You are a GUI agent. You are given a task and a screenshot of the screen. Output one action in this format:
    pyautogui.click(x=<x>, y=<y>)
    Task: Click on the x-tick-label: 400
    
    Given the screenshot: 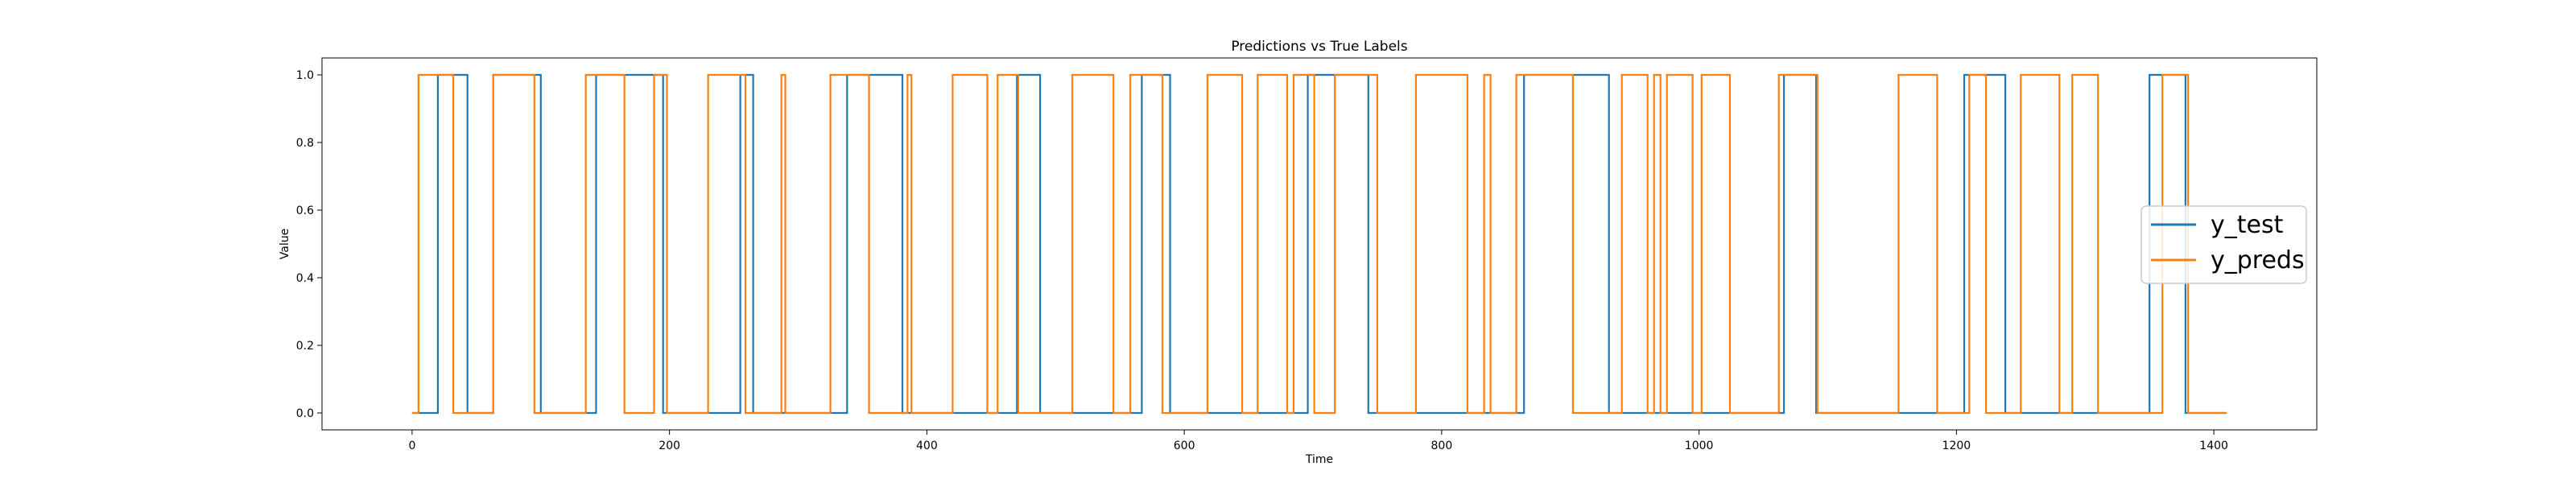 What is the action you would take?
    pyautogui.click(x=927, y=446)
    